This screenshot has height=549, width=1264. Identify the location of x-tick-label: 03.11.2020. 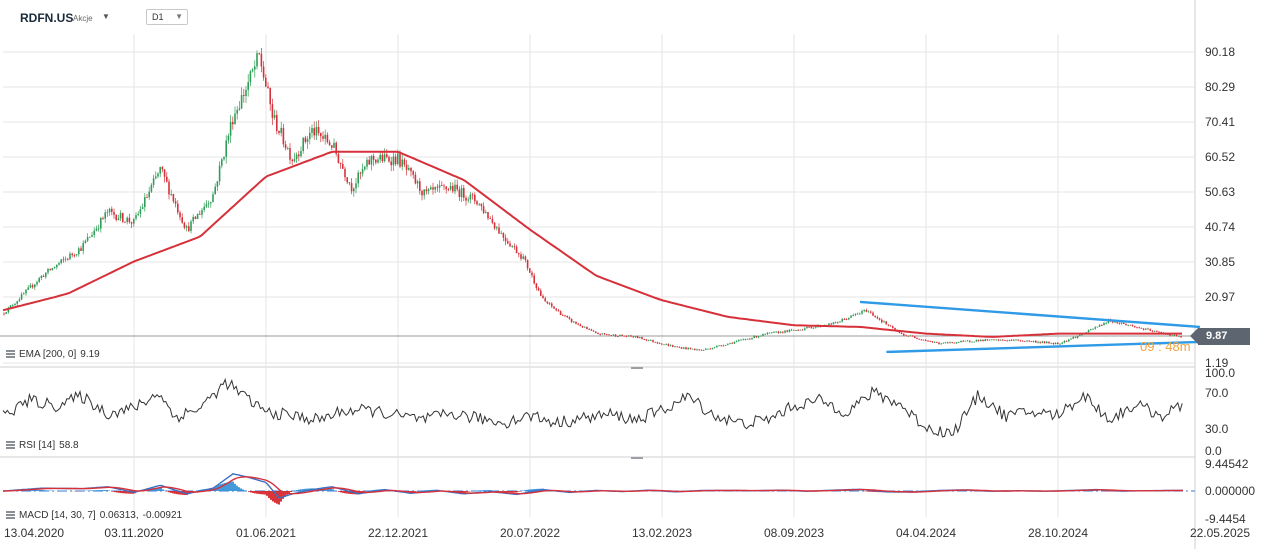
(133, 533).